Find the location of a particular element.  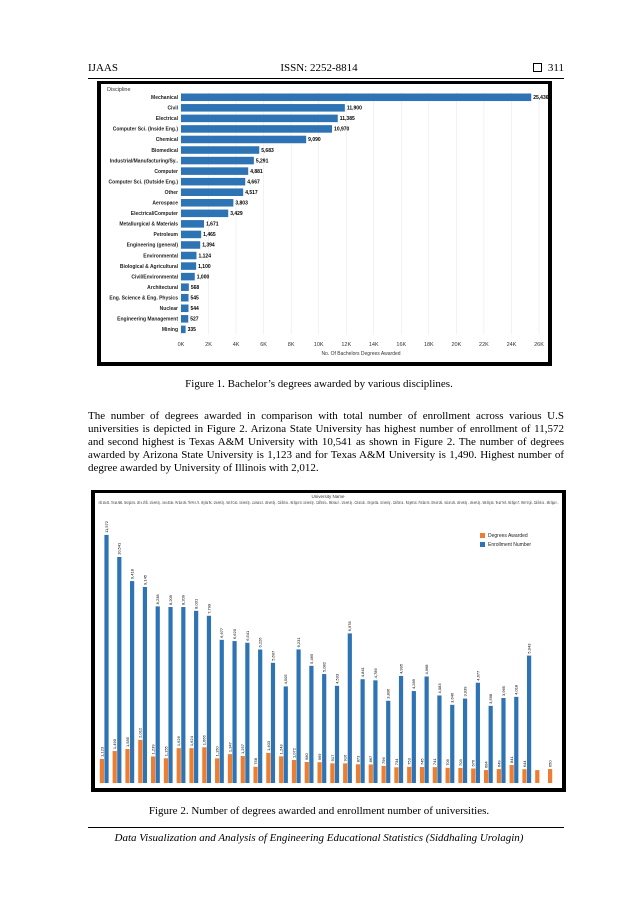

figure2-enrollment-label: 4,533 is located at coordinates (336, 678).